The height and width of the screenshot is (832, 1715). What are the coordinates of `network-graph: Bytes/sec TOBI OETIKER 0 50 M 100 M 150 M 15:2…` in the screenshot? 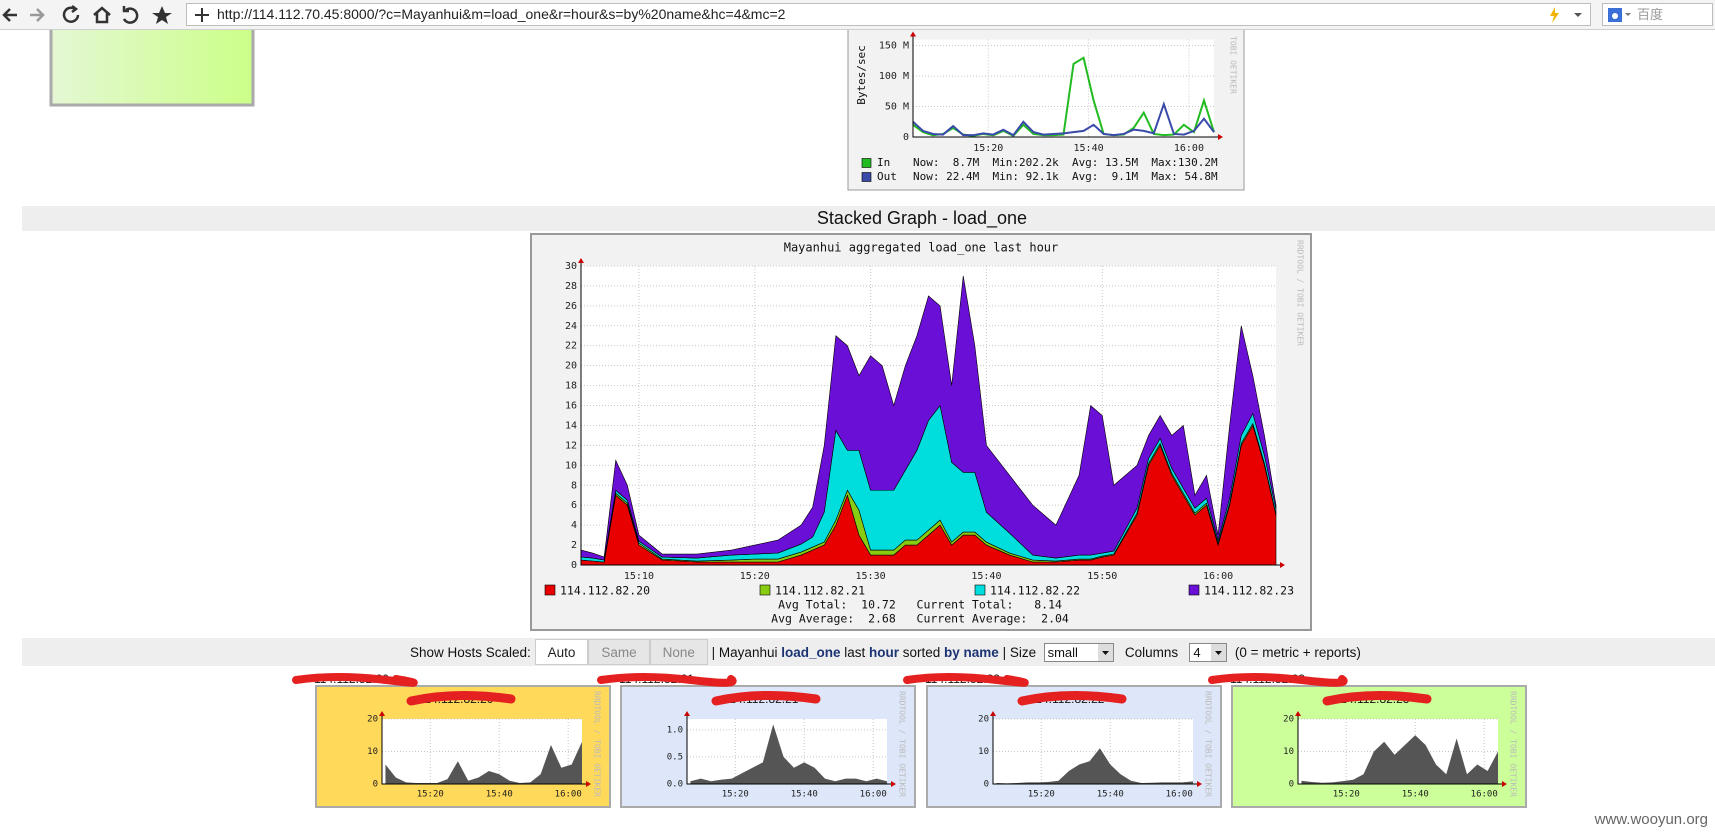 It's located at (1046, 105).